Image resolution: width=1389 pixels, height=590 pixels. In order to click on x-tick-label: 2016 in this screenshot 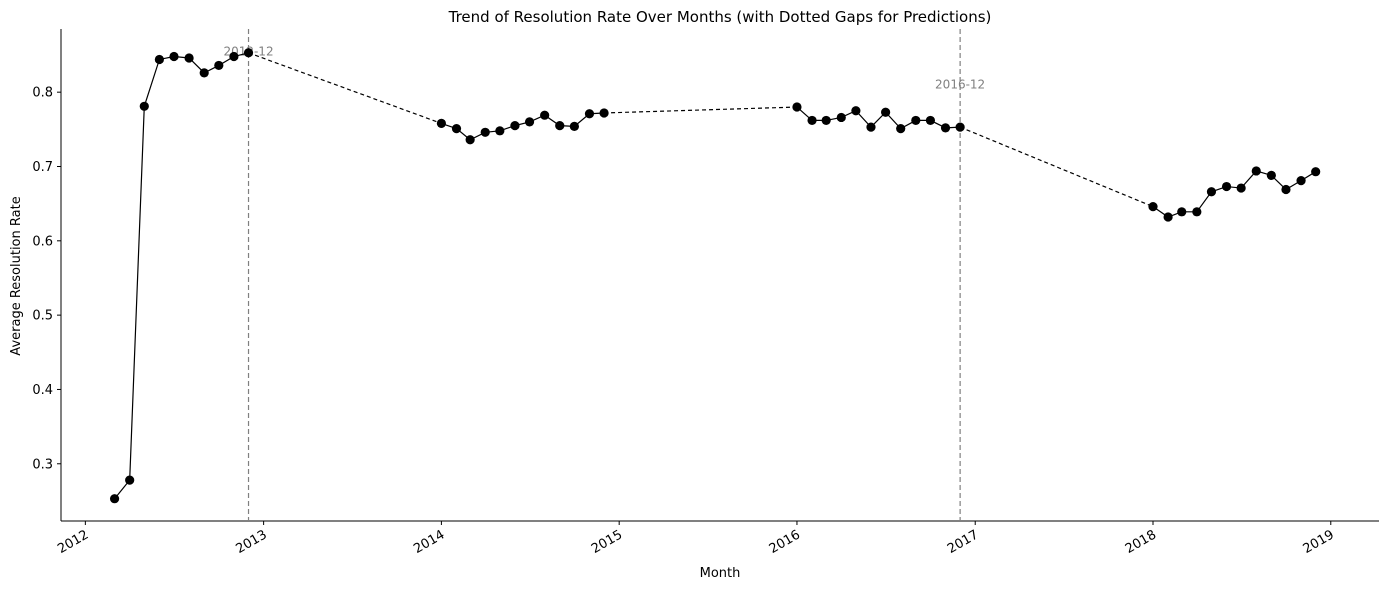, I will do `click(785, 542)`.